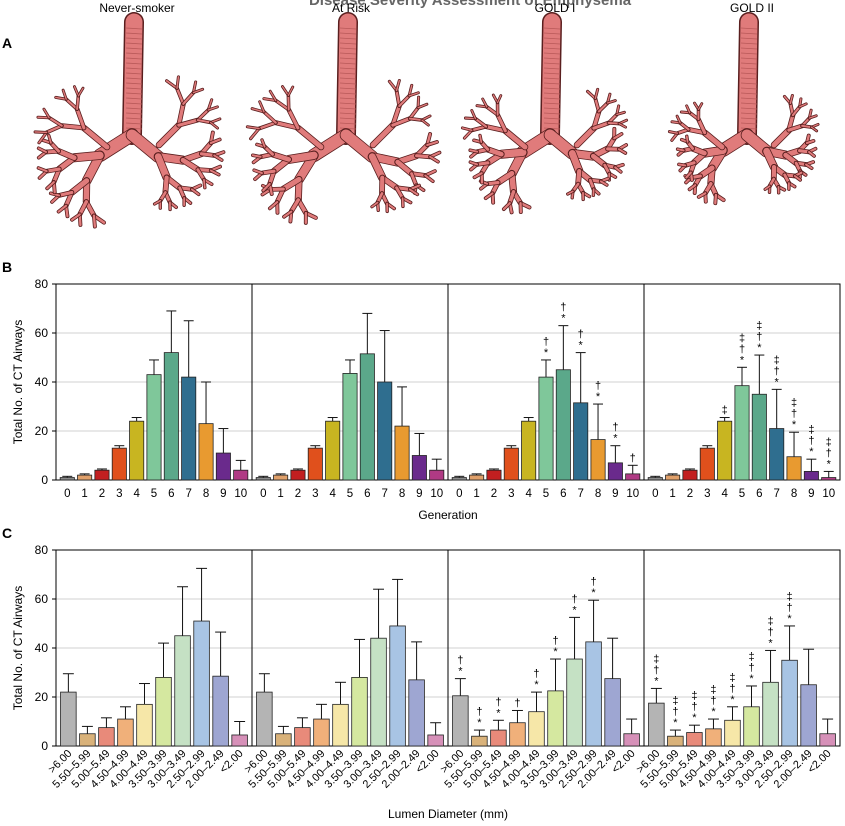  Describe the element at coordinates (136, 8) in the screenshot. I see `group-label-never-smoker: Never-smoker` at that location.